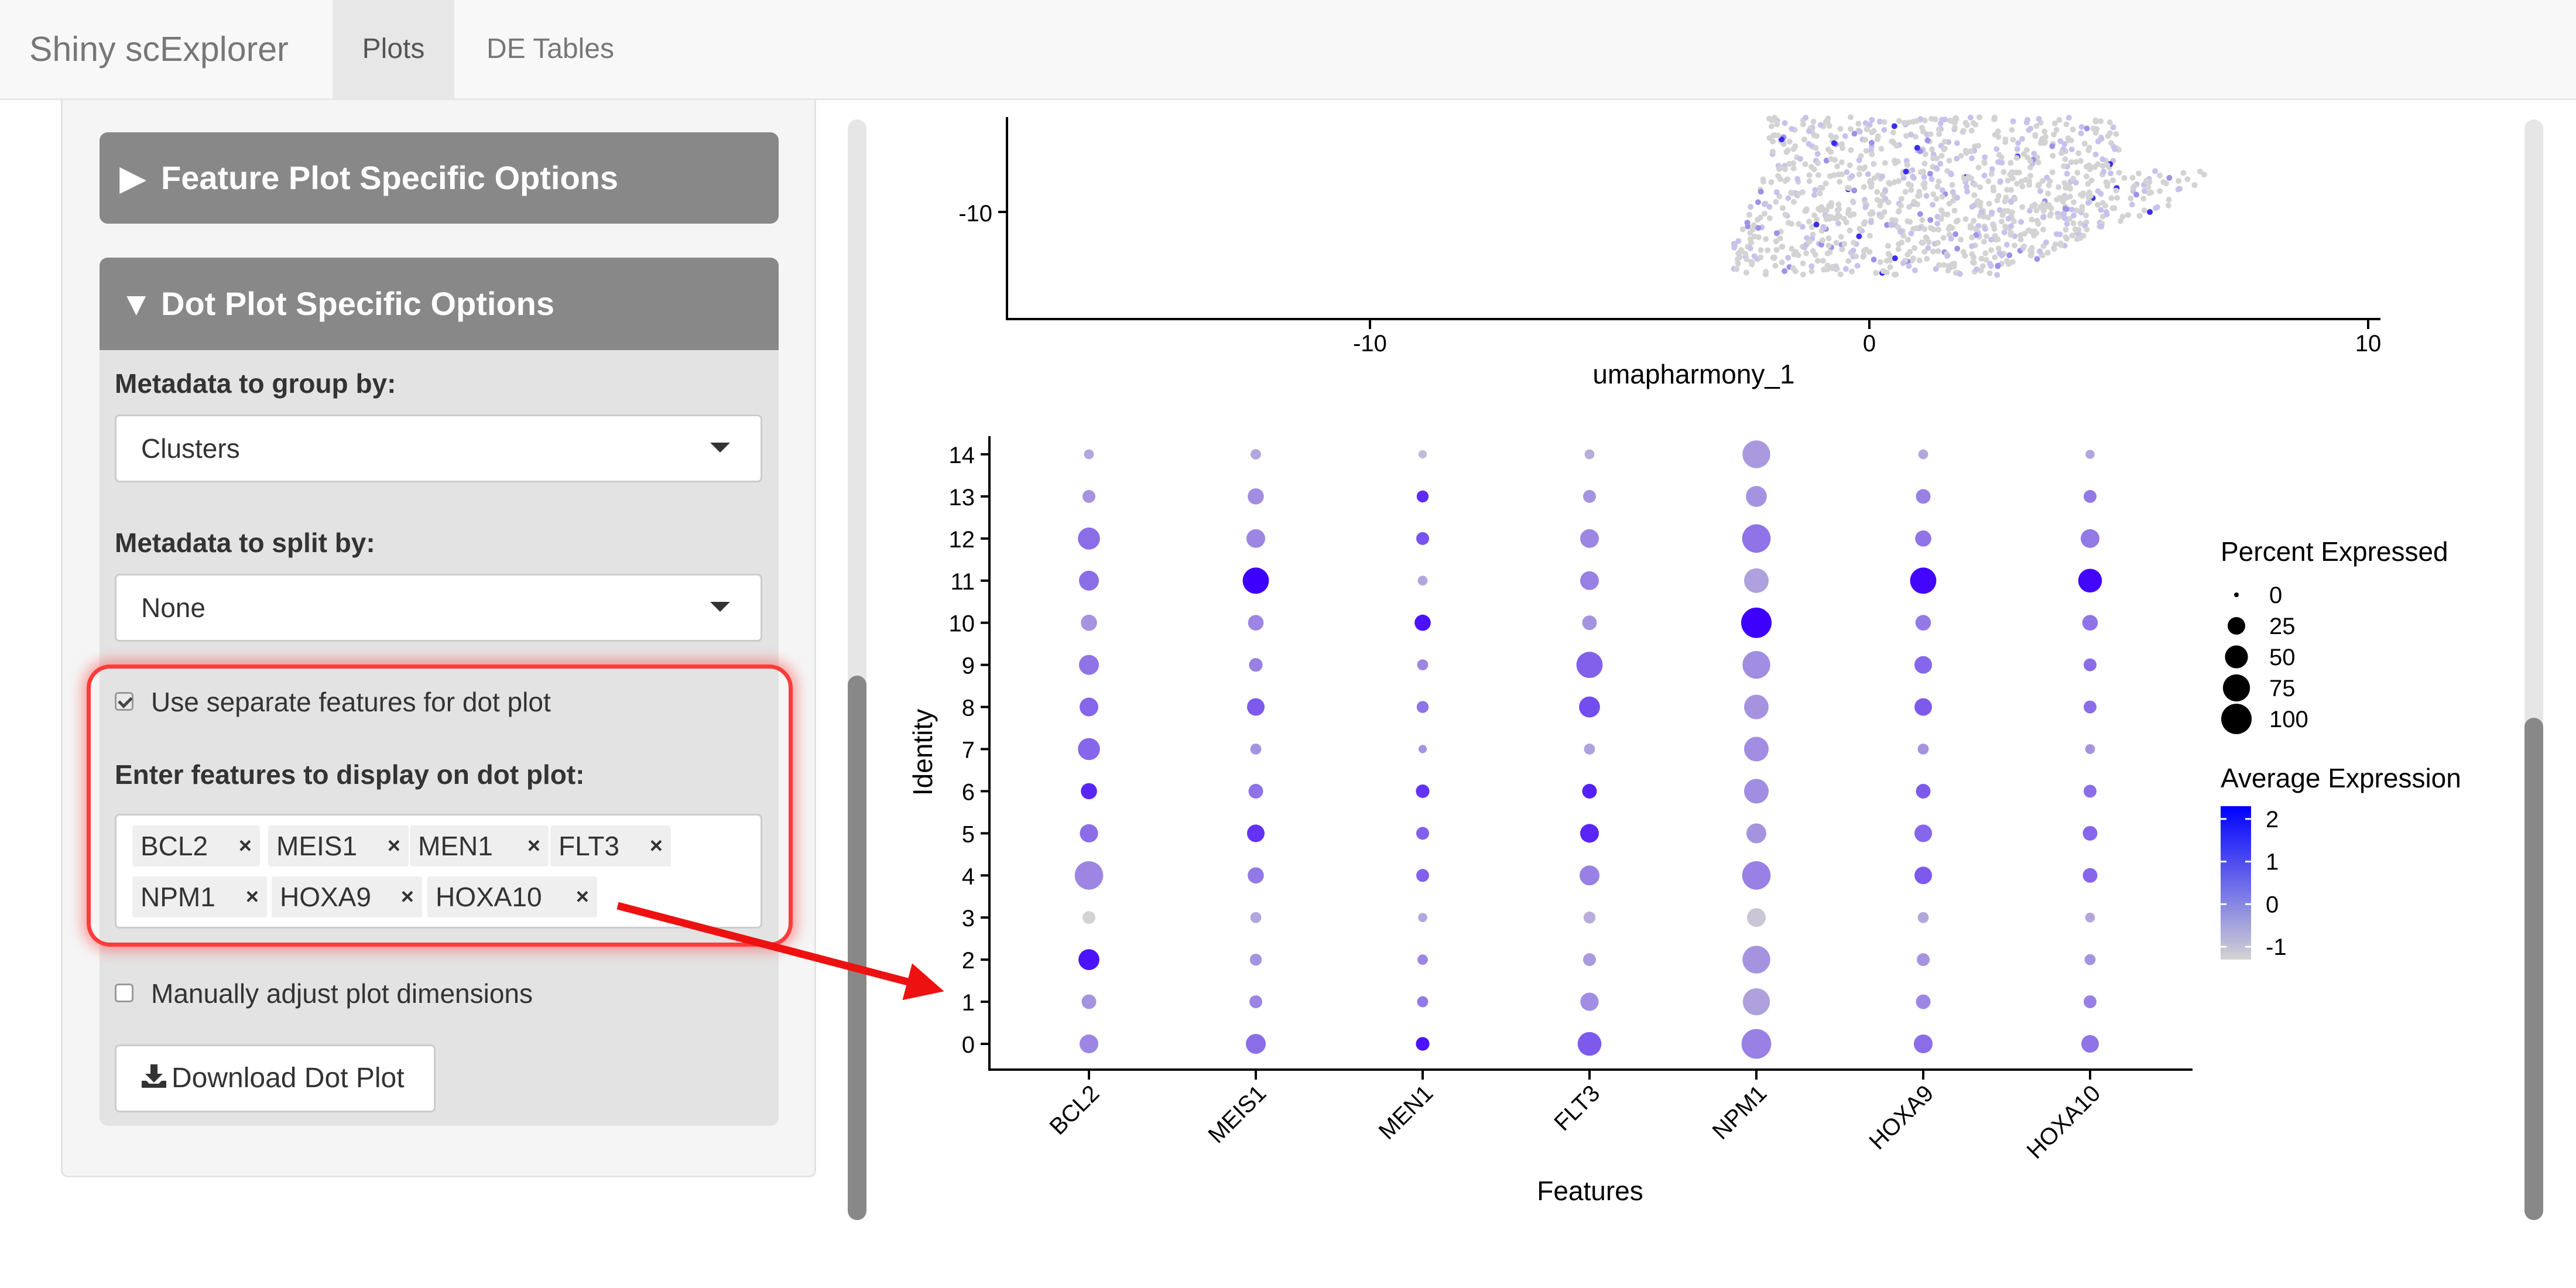  Describe the element at coordinates (324, 993) in the screenshot. I see `manual-dimensions-row: Manually adjust plot dimensions` at that location.